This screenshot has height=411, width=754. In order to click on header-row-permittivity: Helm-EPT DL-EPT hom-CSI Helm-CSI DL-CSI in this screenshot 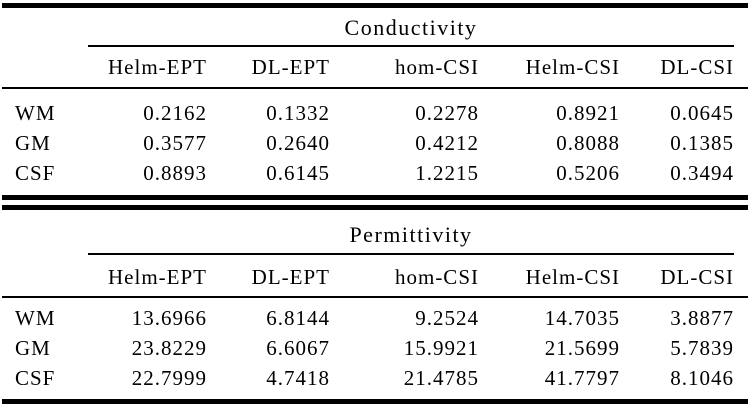, I will do `click(367, 277)`.